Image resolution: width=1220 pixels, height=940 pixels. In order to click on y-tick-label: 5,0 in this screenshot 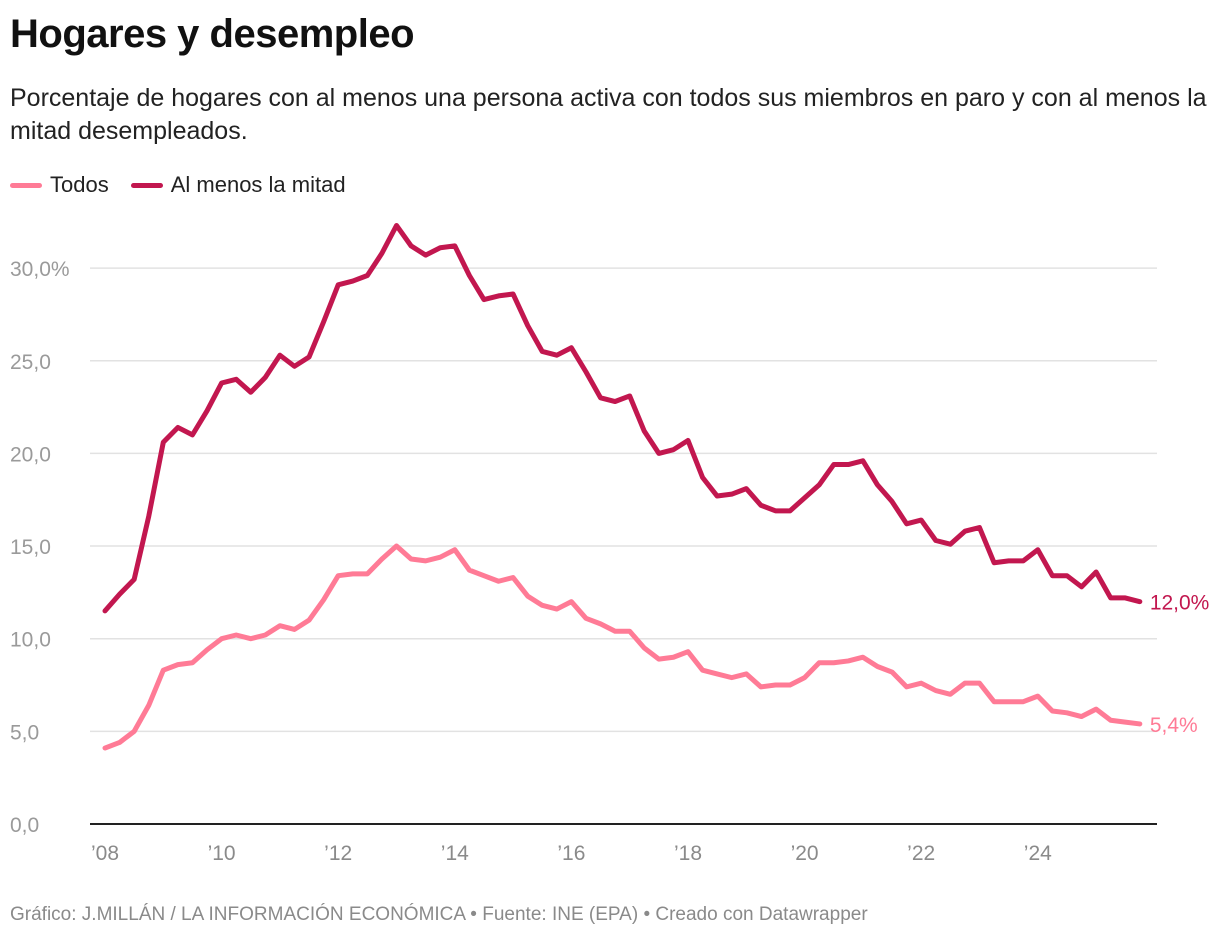, I will do `click(24, 732)`.